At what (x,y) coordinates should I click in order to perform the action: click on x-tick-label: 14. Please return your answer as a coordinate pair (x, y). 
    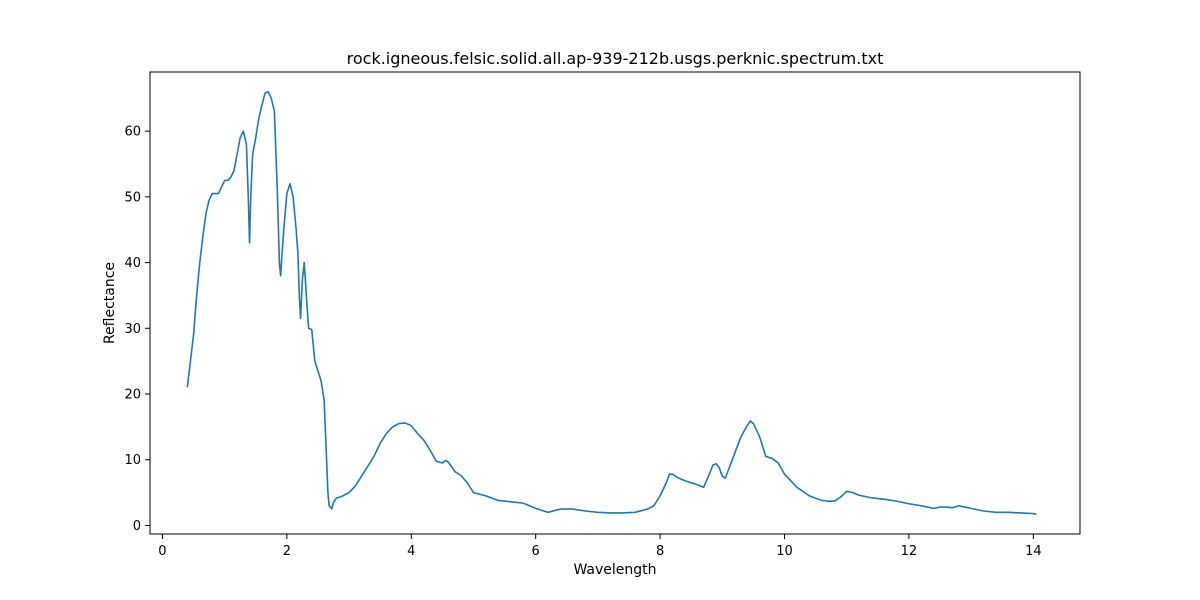
    Looking at the image, I should click on (1033, 551).